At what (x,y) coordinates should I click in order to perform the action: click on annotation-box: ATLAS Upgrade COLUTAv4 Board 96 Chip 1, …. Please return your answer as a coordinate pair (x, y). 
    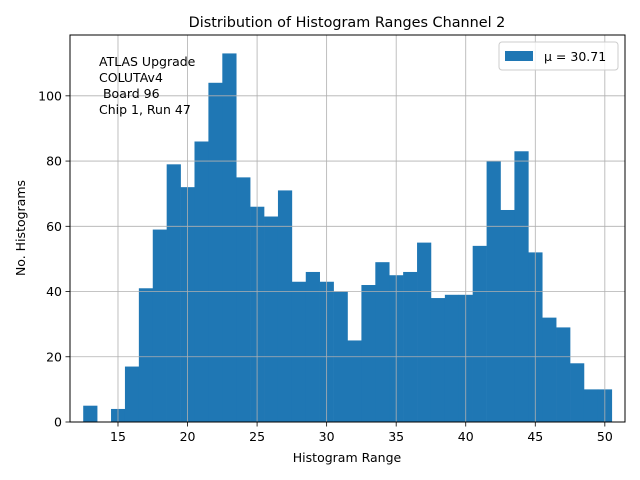
    Looking at the image, I should click on (147, 85).